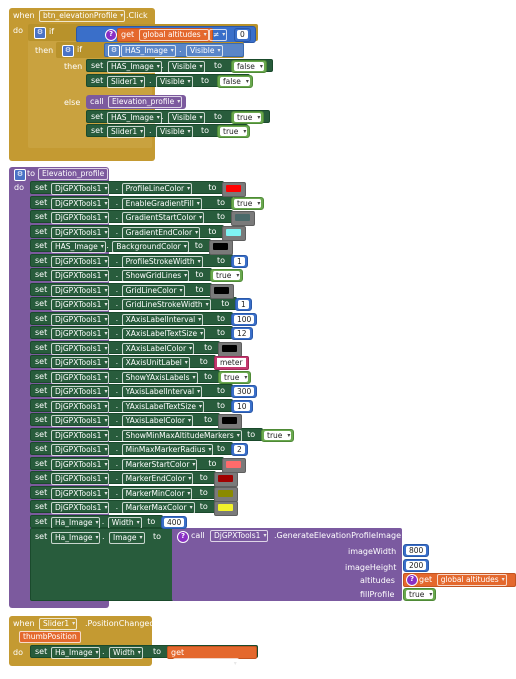 The height and width of the screenshot is (679, 516). I want to click on set-ha-image-image: set Ha_Image . Image to, so click(102, 564).